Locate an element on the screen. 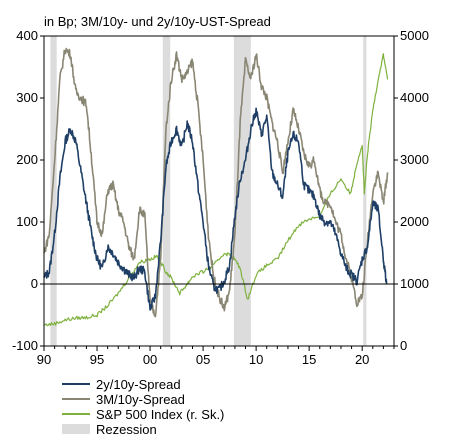 This screenshot has height=446, width=462. x-tick-label: 20 is located at coordinates (362, 359).